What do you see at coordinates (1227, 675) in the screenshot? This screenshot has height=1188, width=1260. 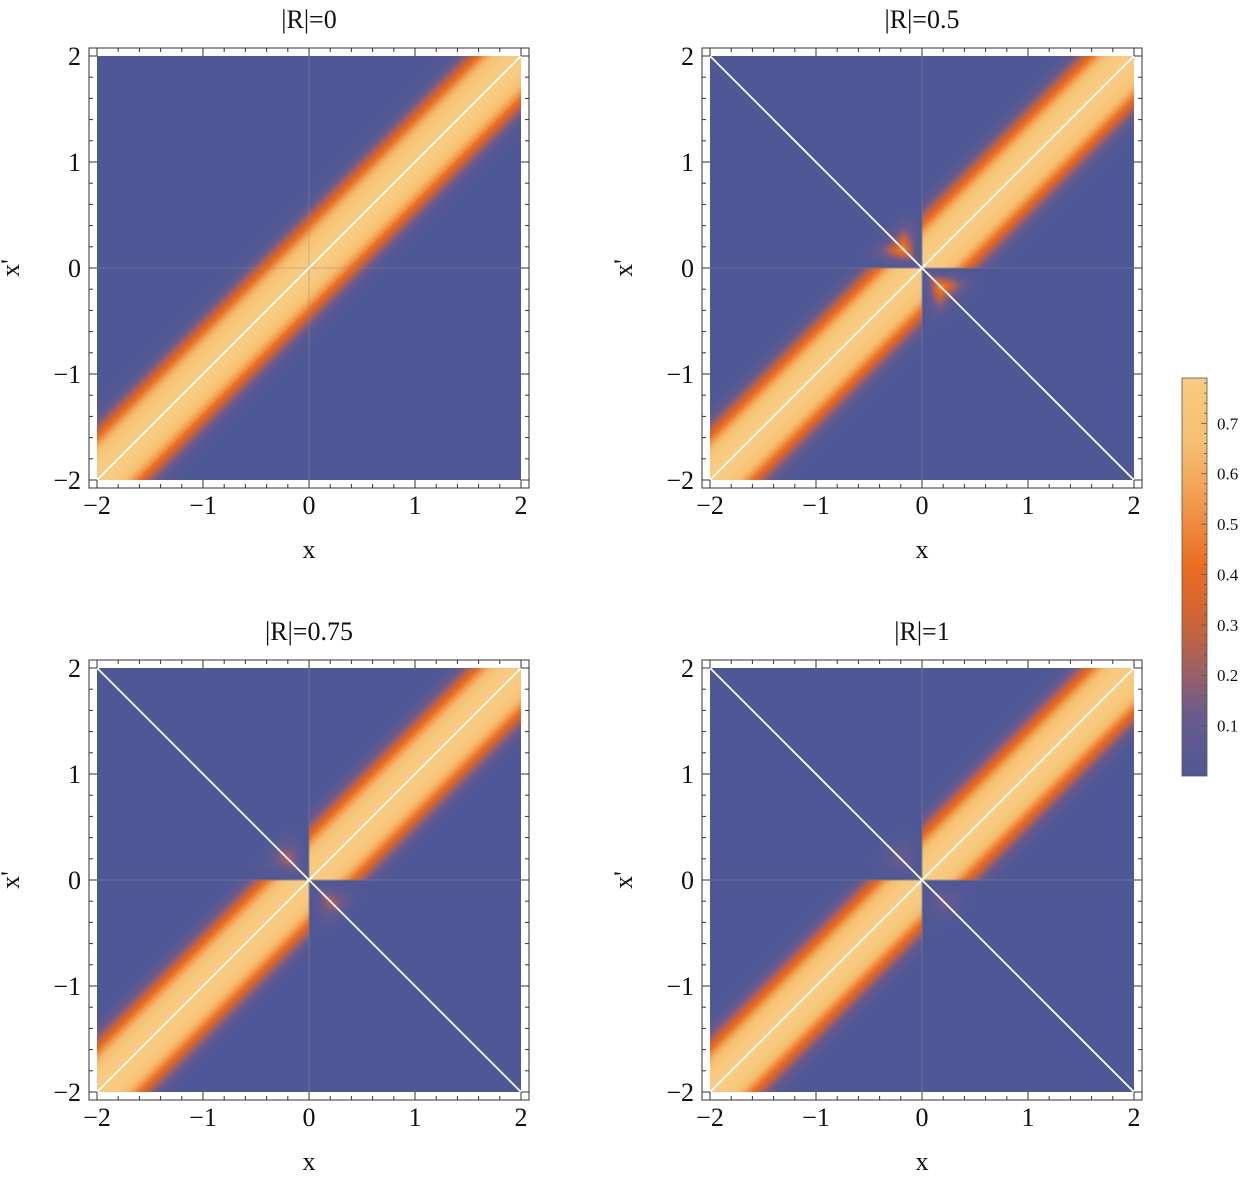 I see `colorbar-tick-label: 0.2` at bounding box center [1227, 675].